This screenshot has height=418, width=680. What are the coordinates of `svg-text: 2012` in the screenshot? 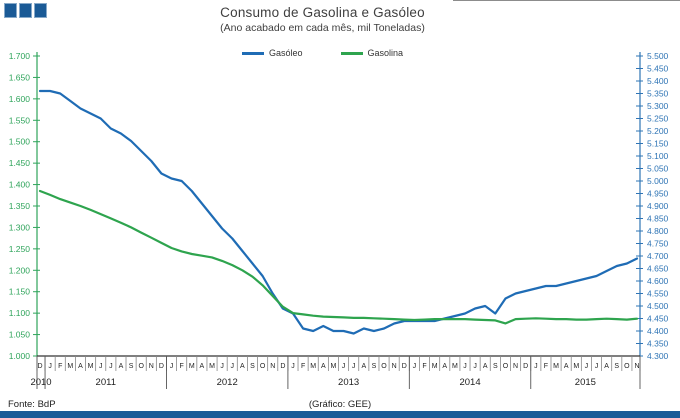 It's located at (227, 382).